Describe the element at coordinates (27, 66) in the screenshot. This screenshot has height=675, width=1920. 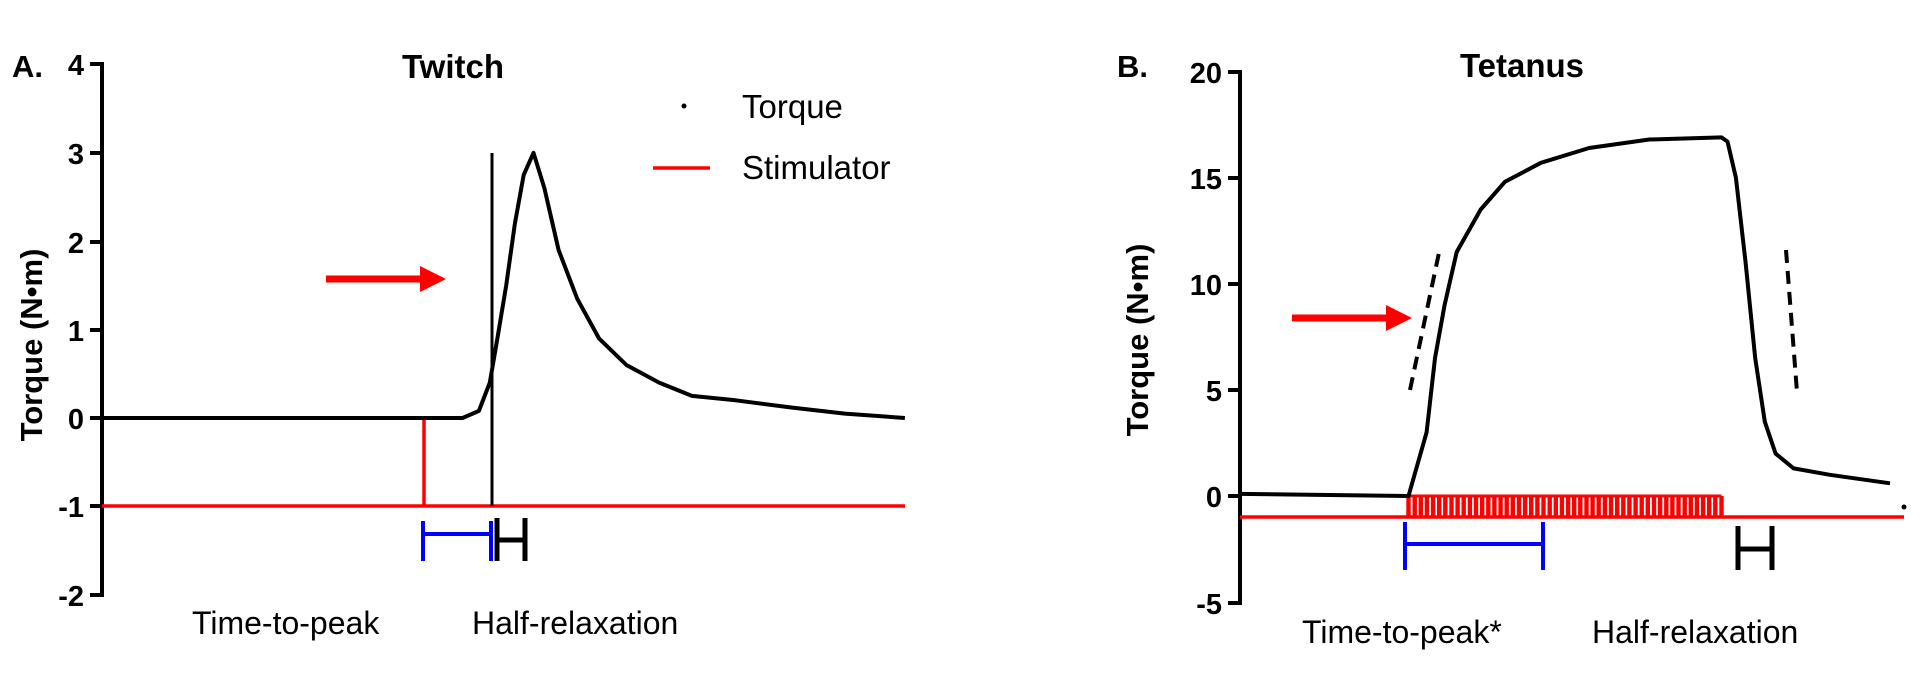
I see `panel-a-label: A.` at that location.